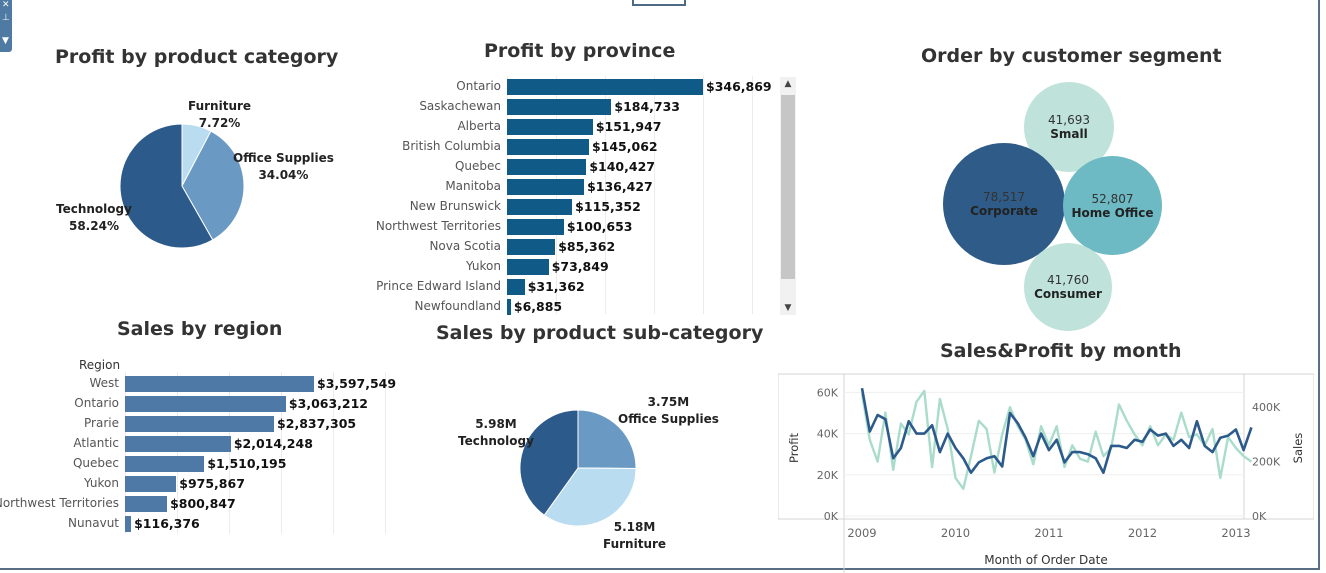 The height and width of the screenshot is (573, 1326). I want to click on bar-manitoba, so click(546, 187).